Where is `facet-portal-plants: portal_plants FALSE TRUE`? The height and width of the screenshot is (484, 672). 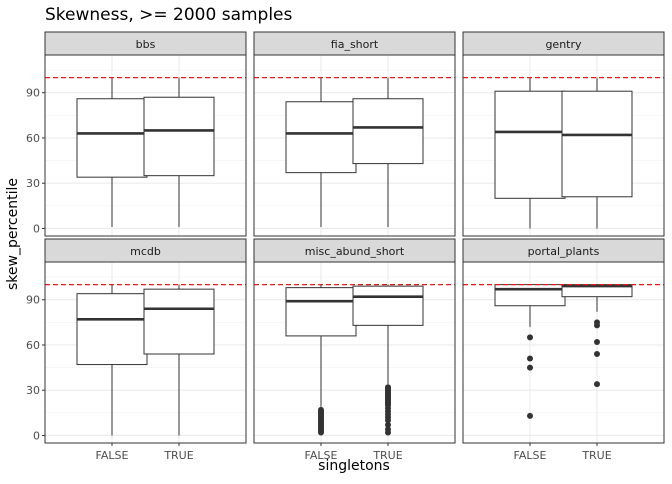
facet-portal-plants: portal_plants FALSE TRUE is located at coordinates (563, 350).